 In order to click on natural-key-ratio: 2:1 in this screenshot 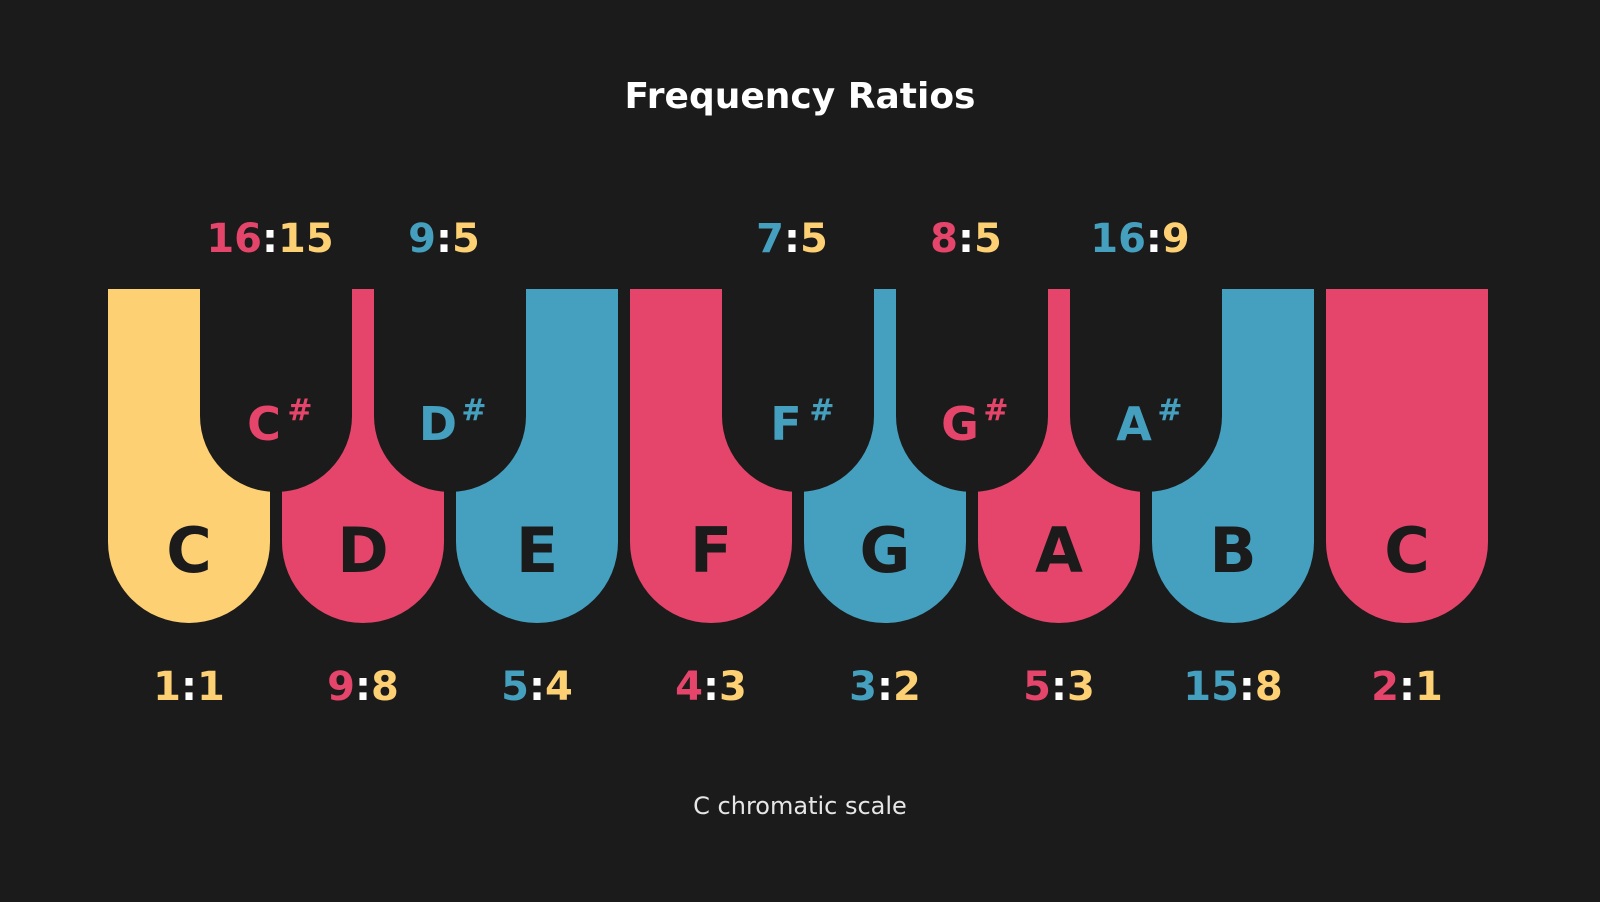, I will do `click(1407, 687)`.